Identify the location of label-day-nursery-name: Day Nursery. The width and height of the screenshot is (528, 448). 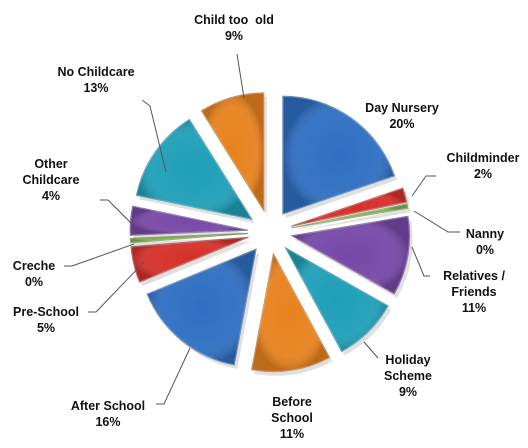
(402, 108).